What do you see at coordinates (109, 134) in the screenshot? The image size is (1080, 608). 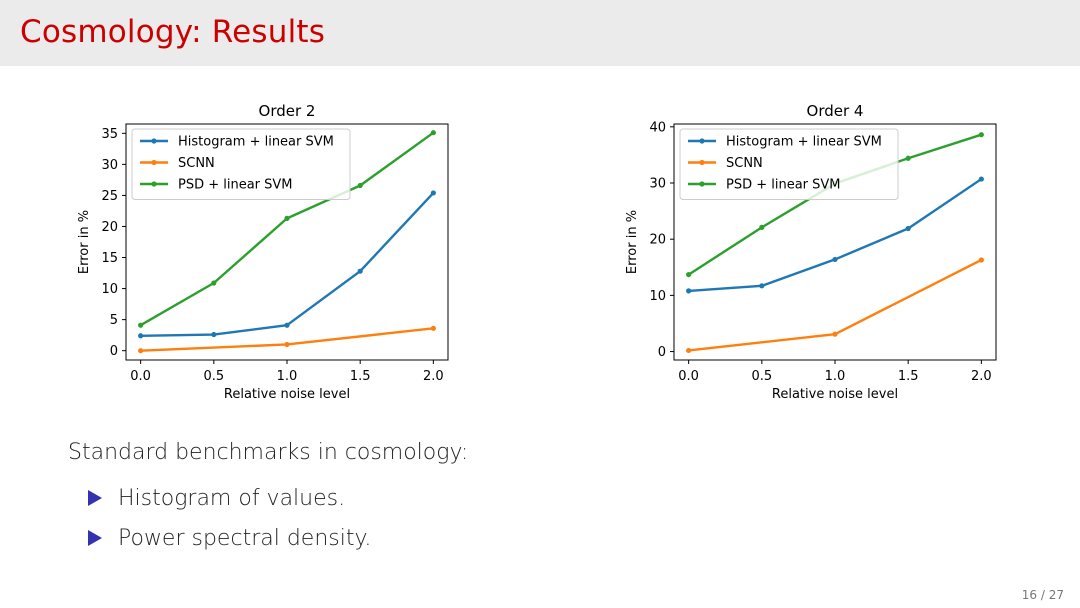 I see `y-tick-label: 35` at bounding box center [109, 134].